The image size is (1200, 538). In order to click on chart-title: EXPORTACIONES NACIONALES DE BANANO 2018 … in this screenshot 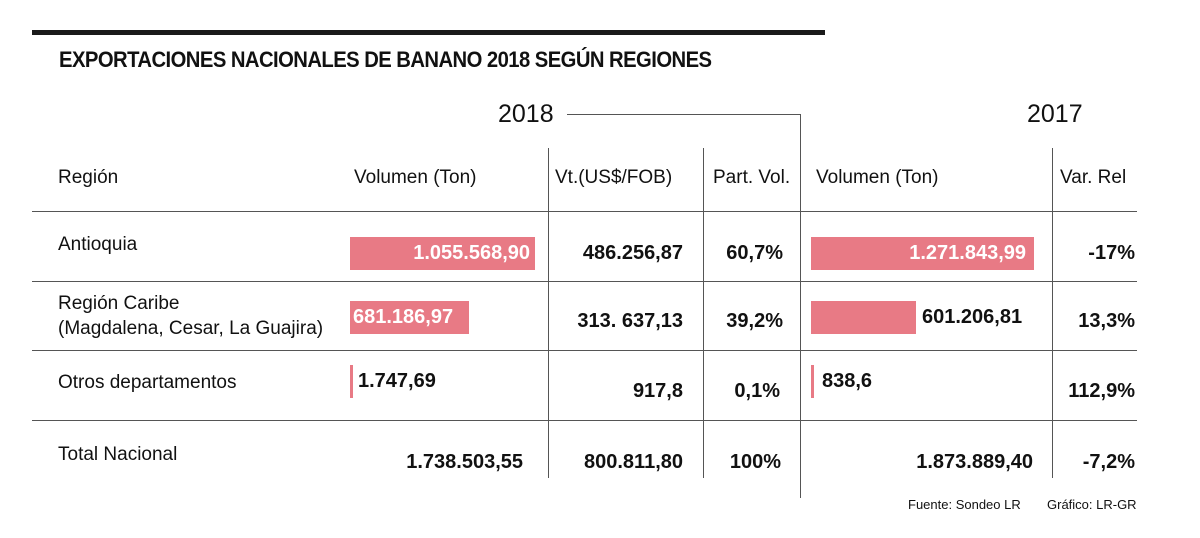, I will do `click(385, 59)`.